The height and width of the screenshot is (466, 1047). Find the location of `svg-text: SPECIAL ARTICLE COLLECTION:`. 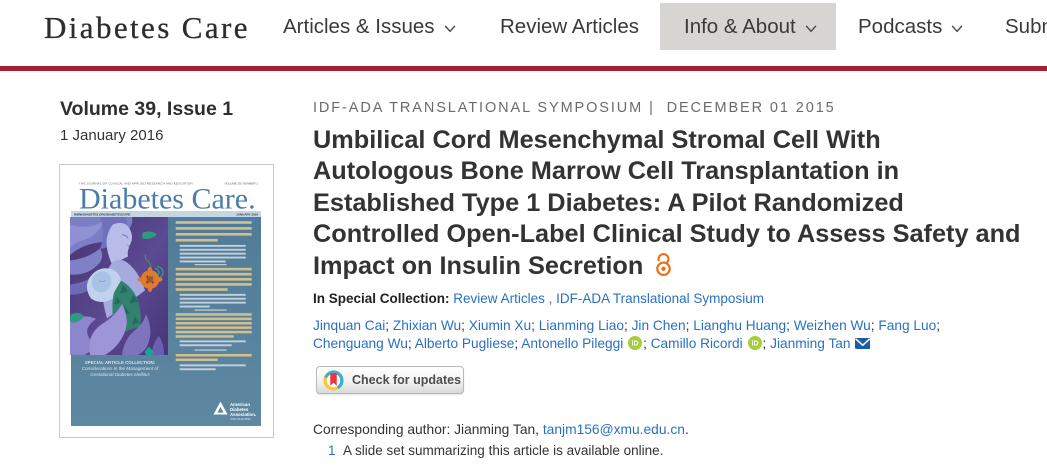

svg-text: SPECIAL ARTICLE COLLECTION: is located at coordinates (120, 362).